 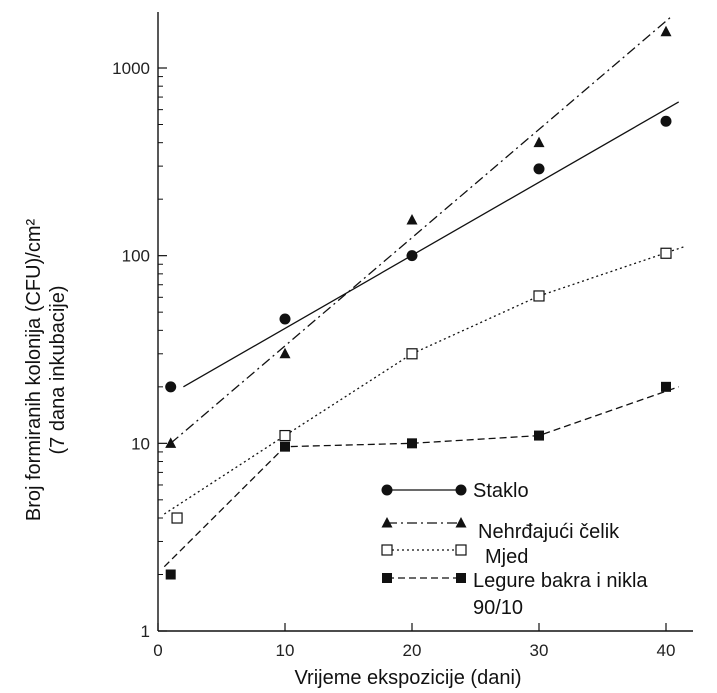 What do you see at coordinates (412, 650) in the screenshot?
I see `x-tick-label: 20` at bounding box center [412, 650].